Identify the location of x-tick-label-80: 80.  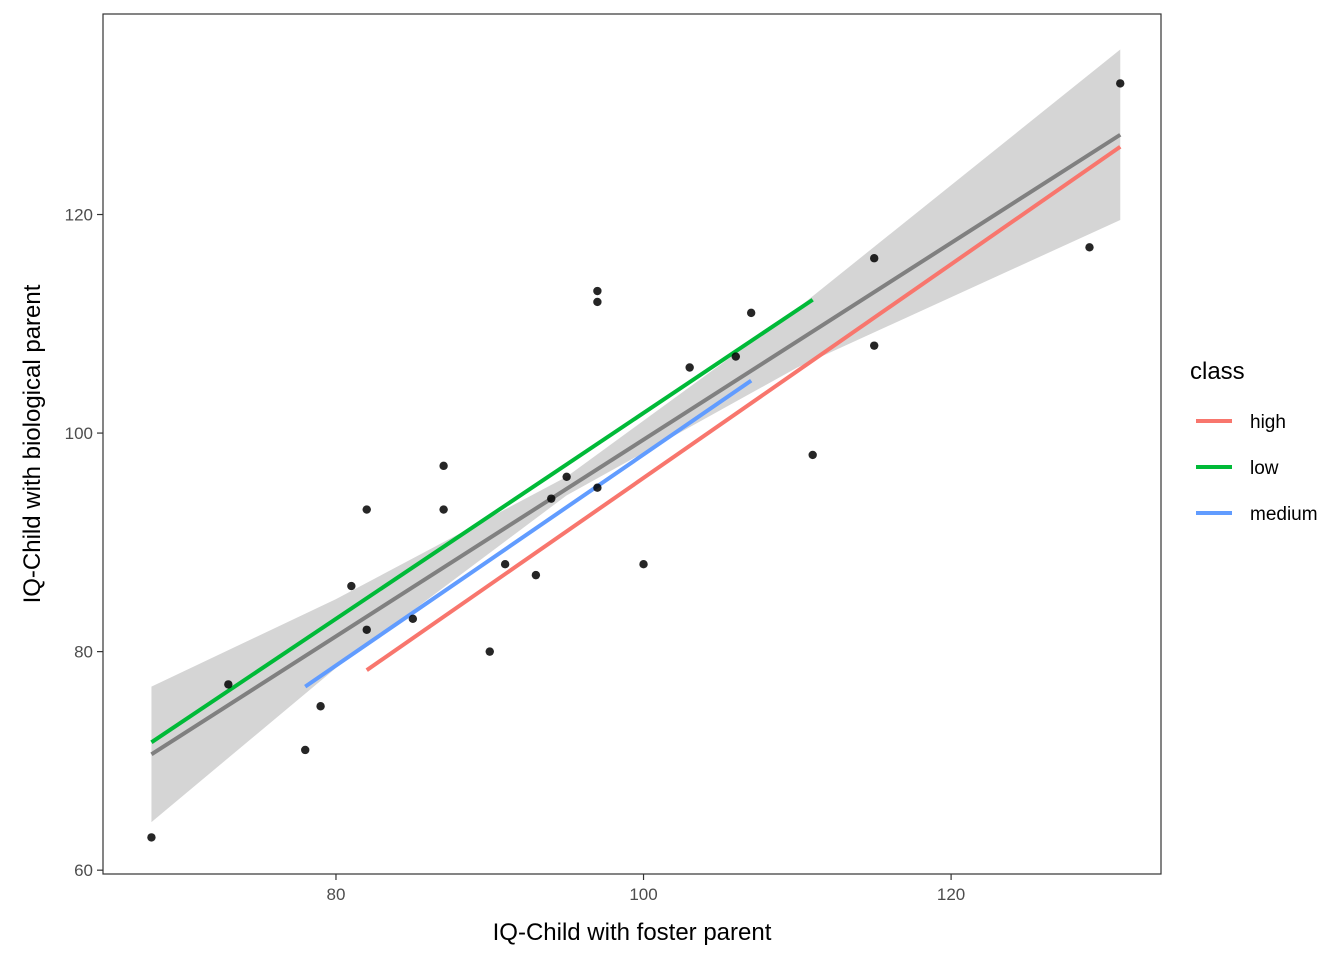
(336, 894).